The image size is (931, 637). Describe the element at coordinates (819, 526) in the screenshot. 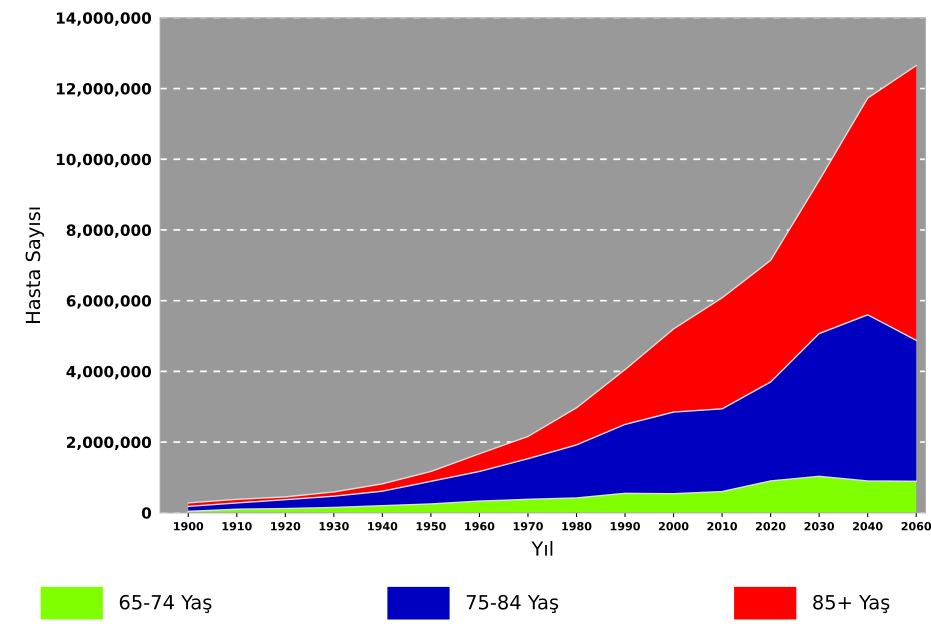

I see `x-tick-label: 2030` at that location.